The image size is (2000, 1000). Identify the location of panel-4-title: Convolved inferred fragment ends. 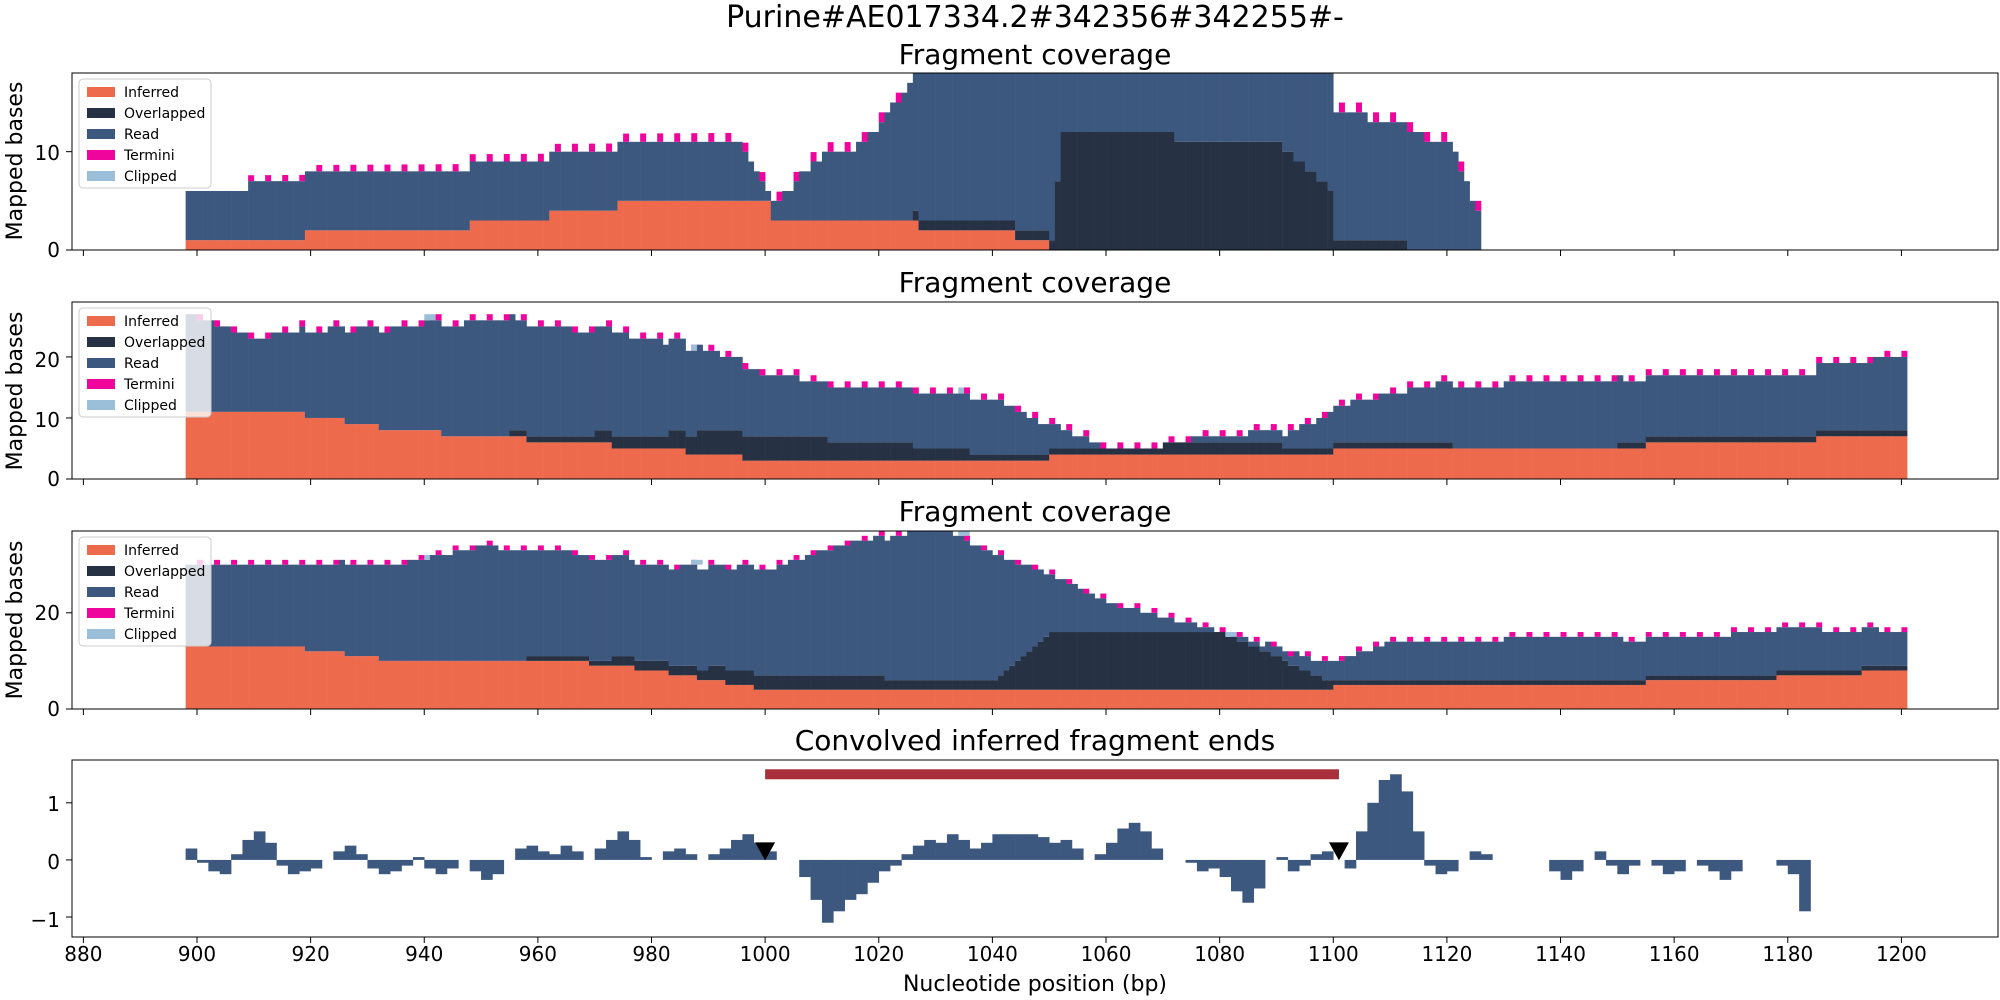
(1035, 740).